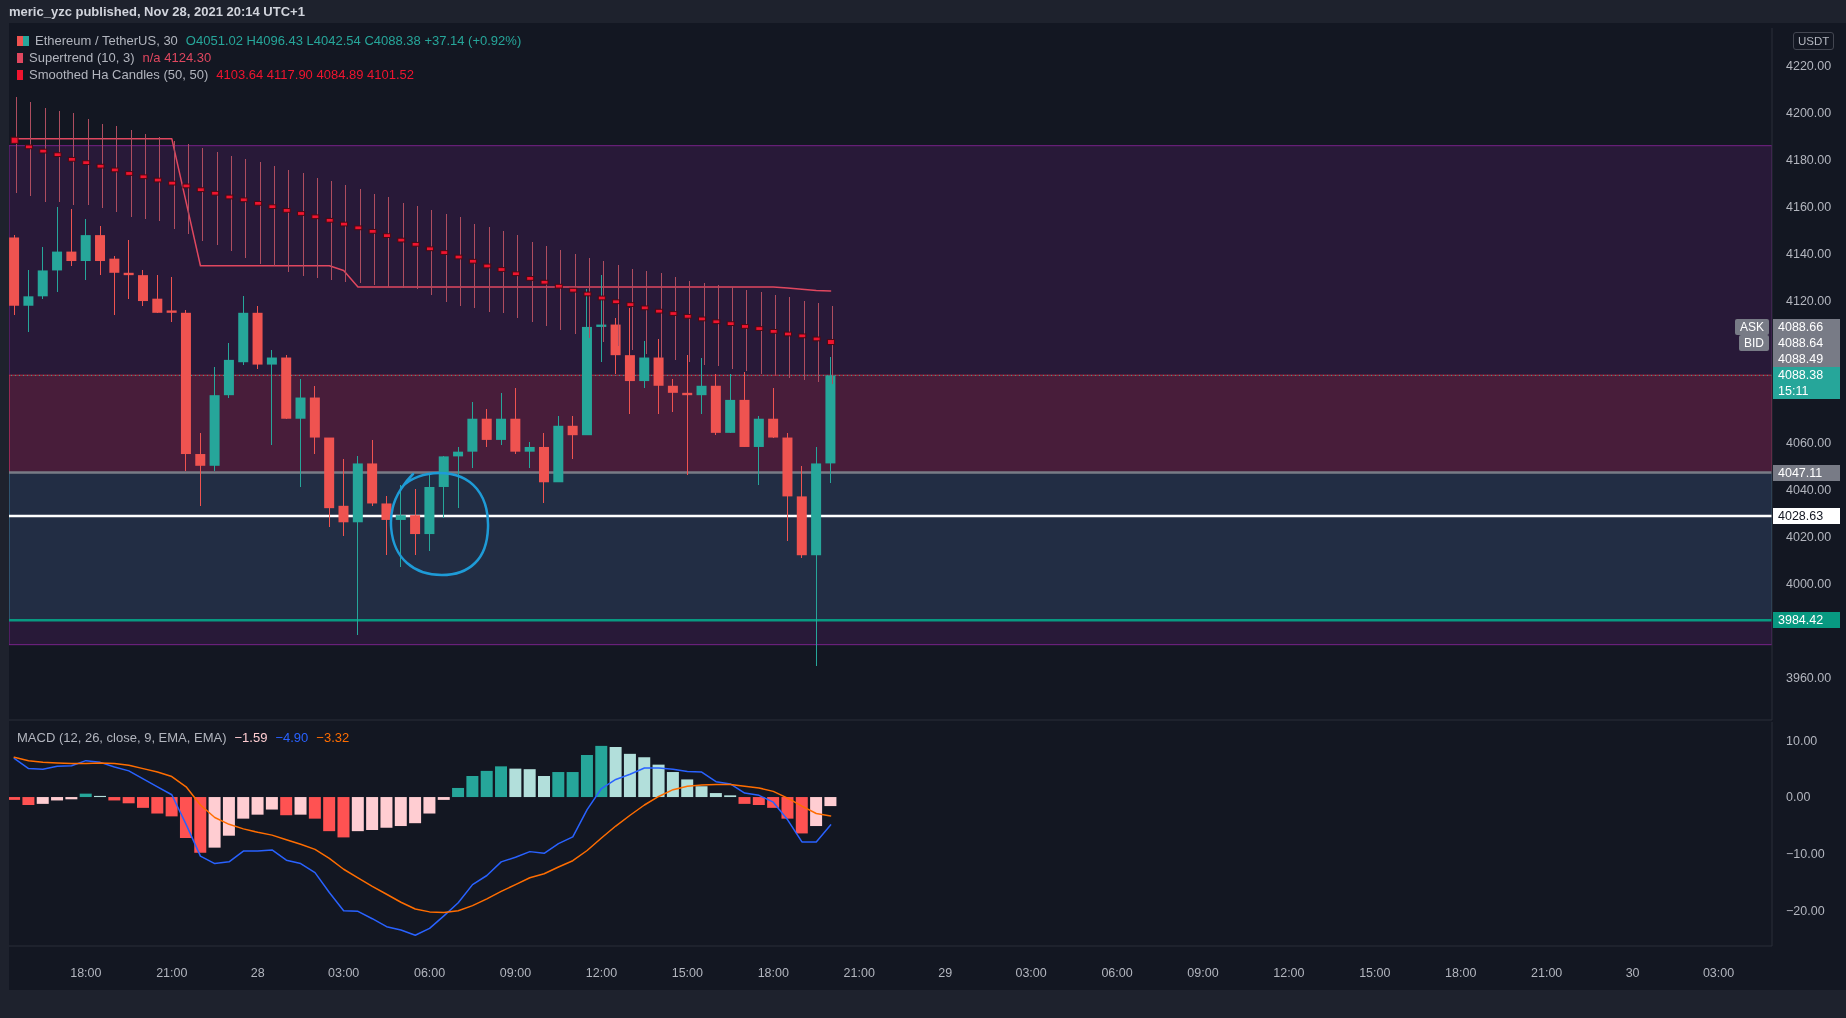  What do you see at coordinates (251, 737) in the screenshot?
I see `annotation: −1.59` at bounding box center [251, 737].